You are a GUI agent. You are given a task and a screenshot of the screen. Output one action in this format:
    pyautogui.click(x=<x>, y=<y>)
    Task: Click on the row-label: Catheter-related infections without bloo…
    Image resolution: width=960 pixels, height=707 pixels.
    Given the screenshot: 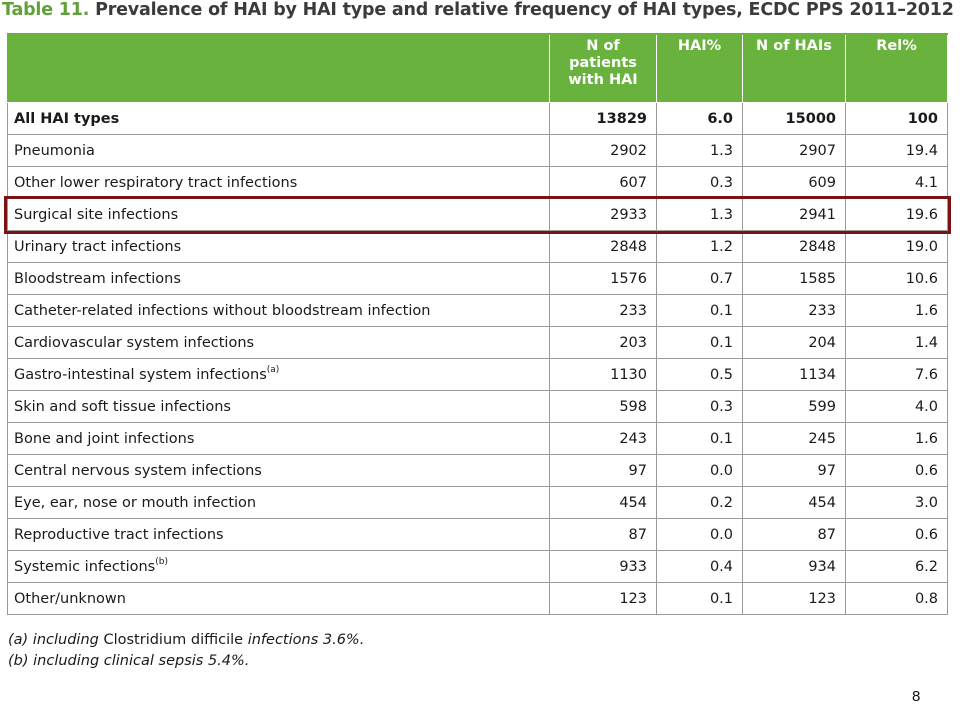 What is the action you would take?
    pyautogui.click(x=278, y=310)
    